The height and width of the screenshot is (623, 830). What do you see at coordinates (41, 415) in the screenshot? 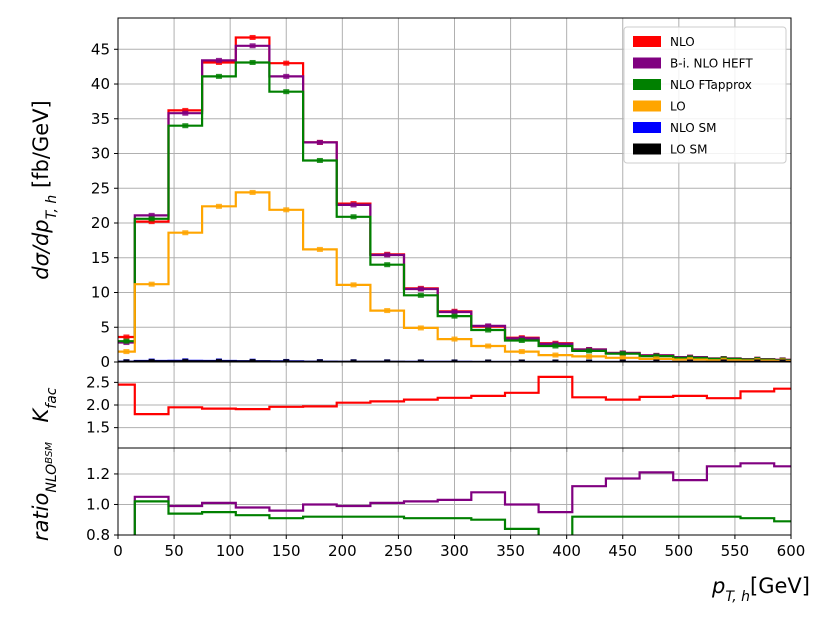
I see `kfac-ylabel-main: K` at bounding box center [41, 415].